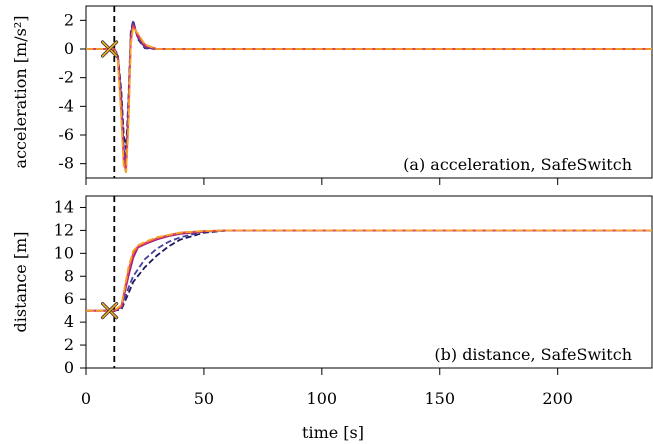 The height and width of the screenshot is (444, 653). I want to click on x-axis-label: time [s], so click(333, 432).